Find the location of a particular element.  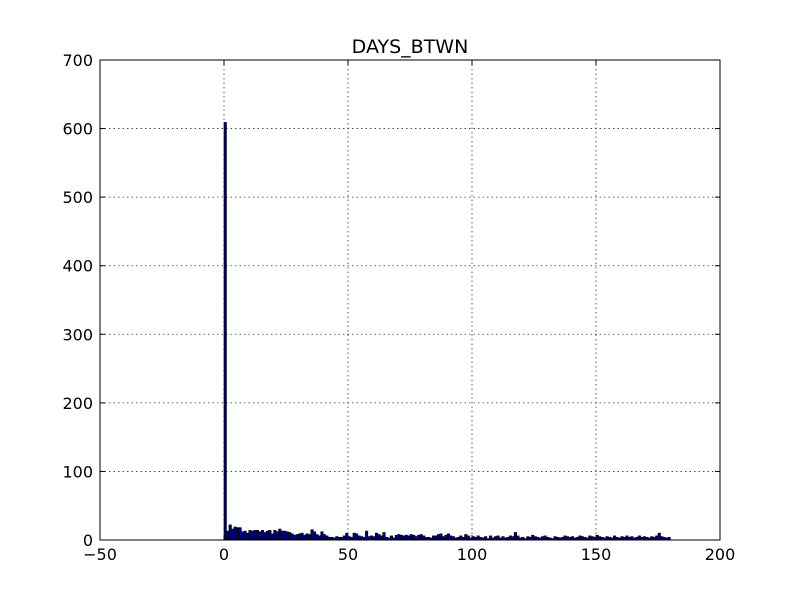

y-tick-label: 700 is located at coordinates (77, 60).